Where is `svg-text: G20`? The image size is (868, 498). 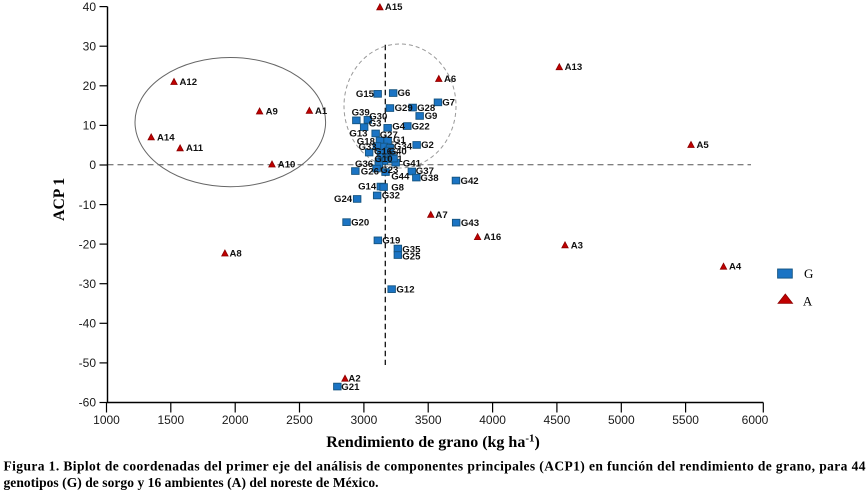 svg-text: G20 is located at coordinates (360, 223).